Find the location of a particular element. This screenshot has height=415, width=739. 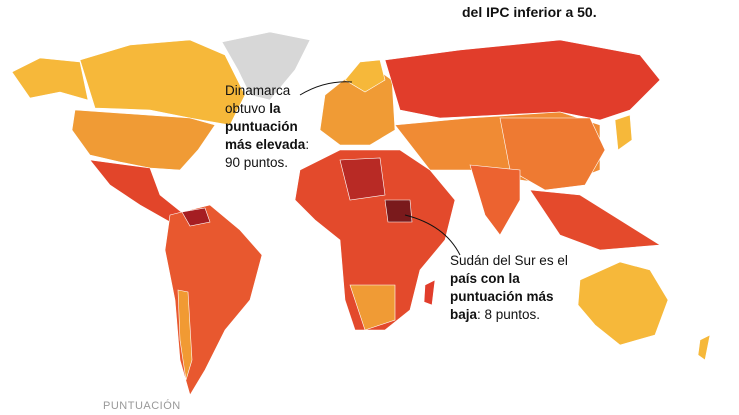

annotation-text: país con la puntuación más baja is located at coordinates (502, 296).